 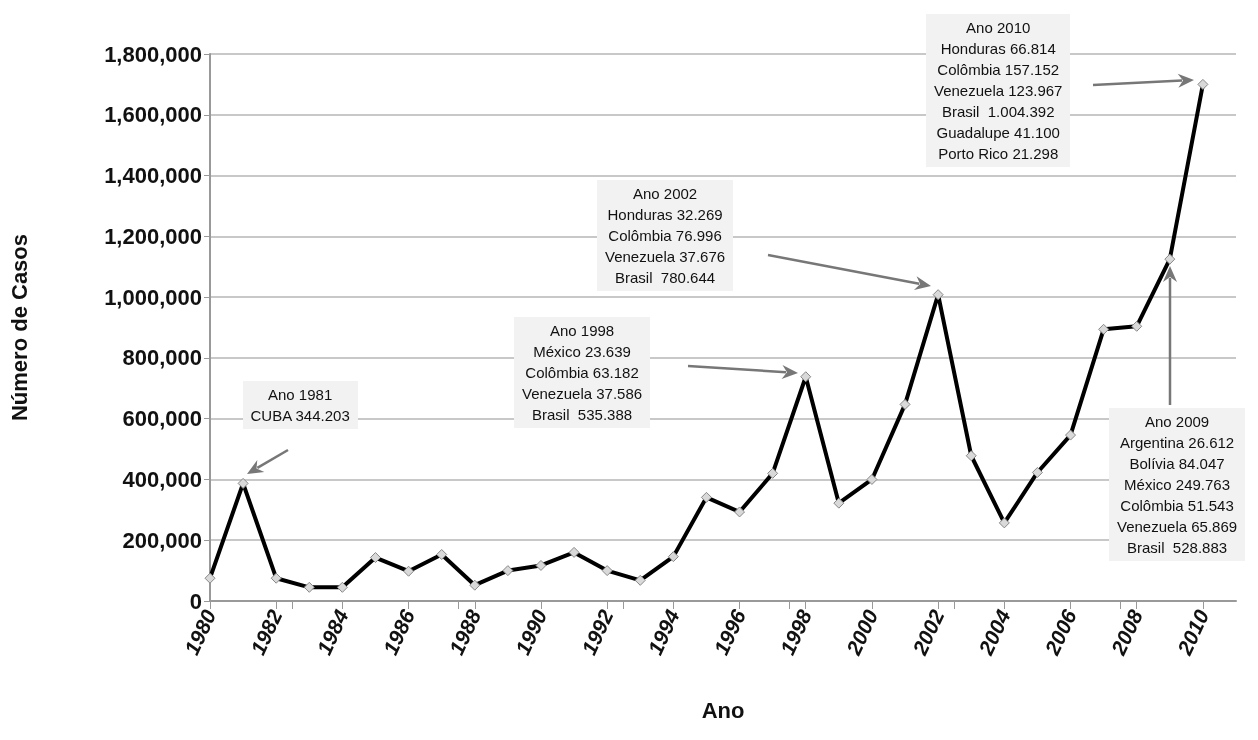 What do you see at coordinates (531, 632) in the screenshot?
I see `x-tick-label: 1990` at bounding box center [531, 632].